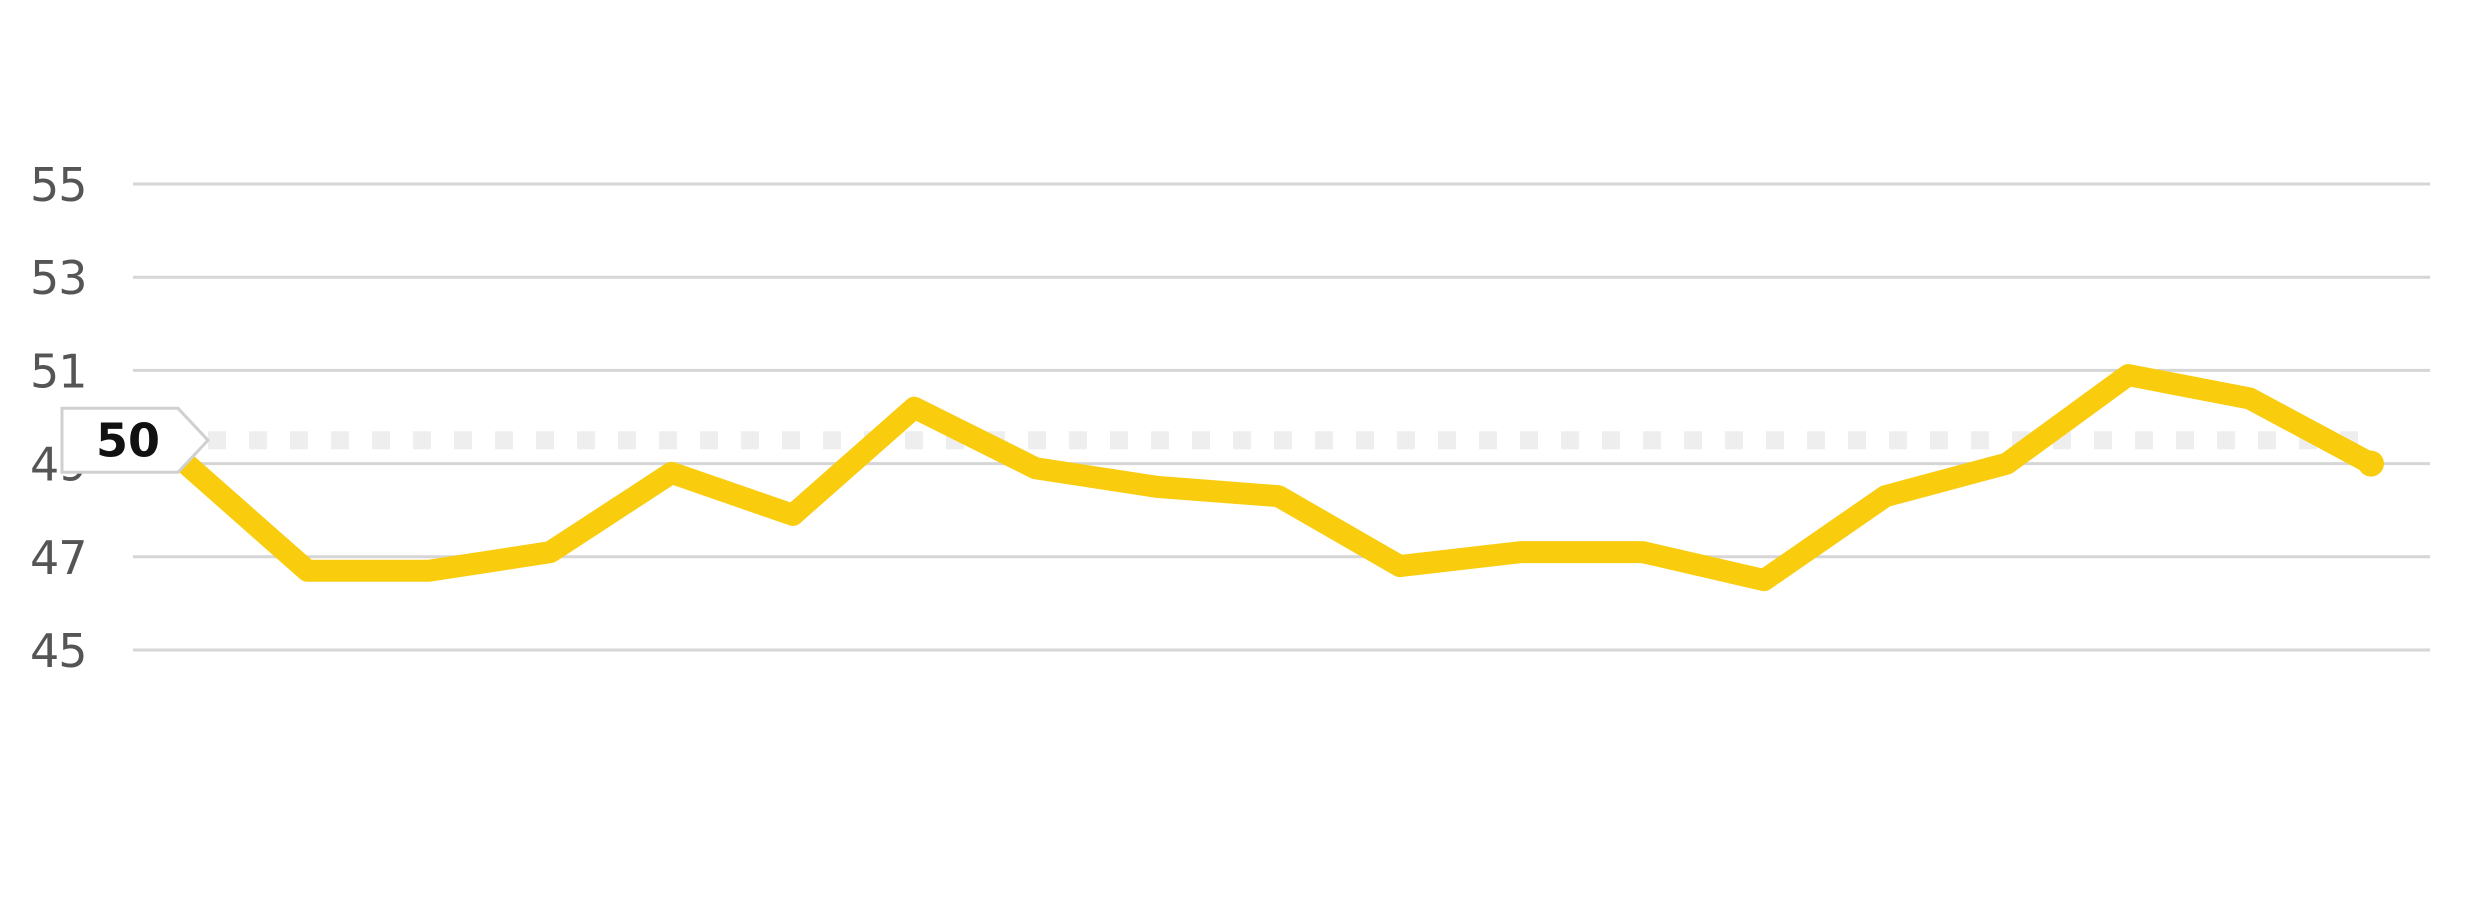 The height and width of the screenshot is (901, 2479). I want to click on reference-label-box, so click(135, 440).